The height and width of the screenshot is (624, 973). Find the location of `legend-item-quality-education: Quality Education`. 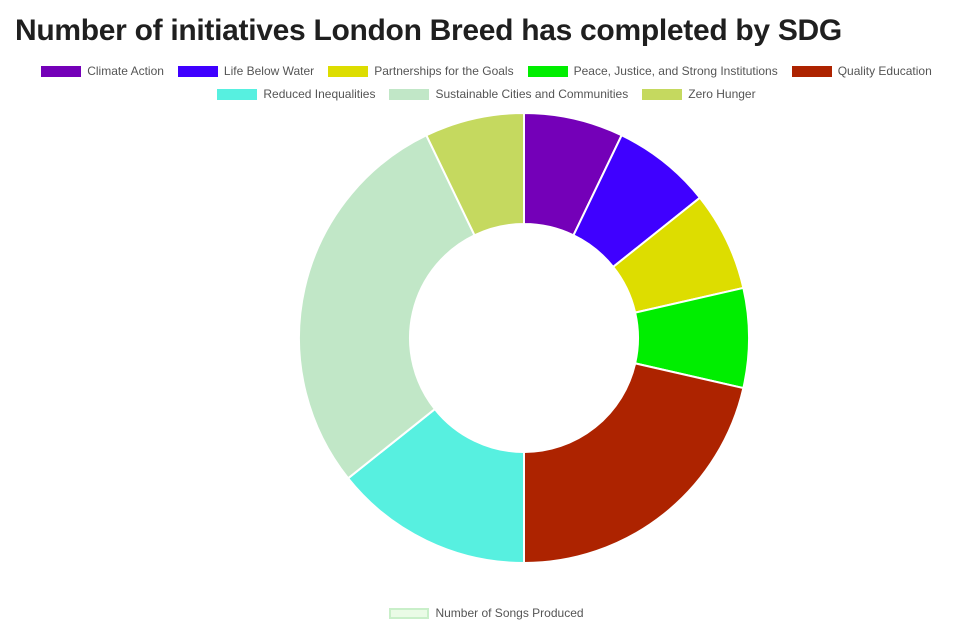

legend-item-quality-education: Quality Education is located at coordinates (861, 71).